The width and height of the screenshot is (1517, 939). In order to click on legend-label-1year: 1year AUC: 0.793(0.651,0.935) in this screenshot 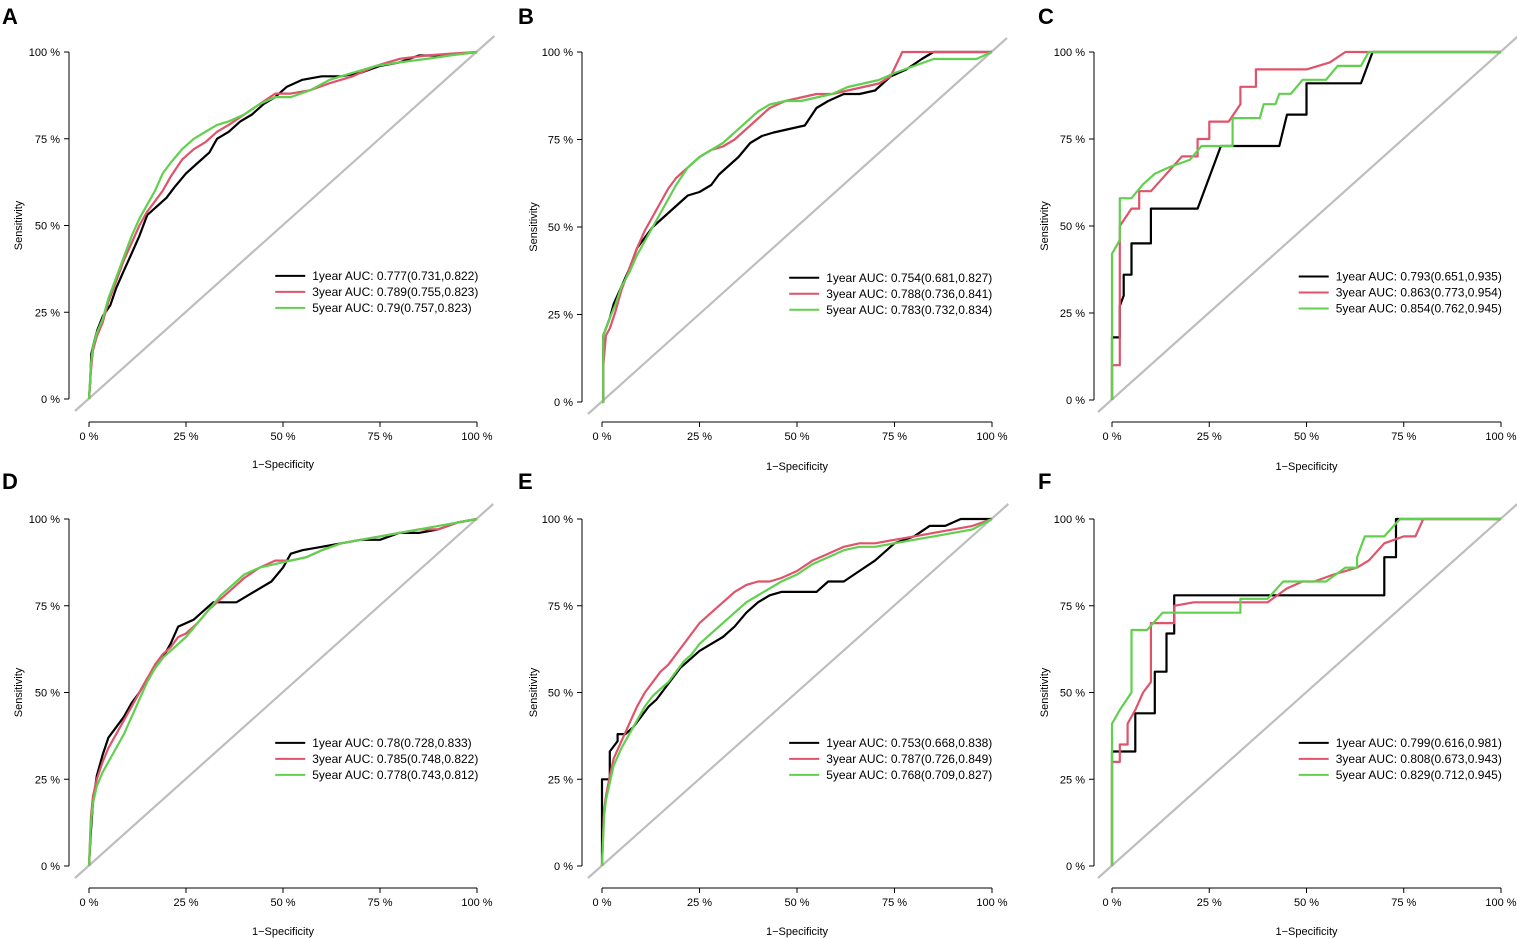, I will do `click(1419, 276)`.